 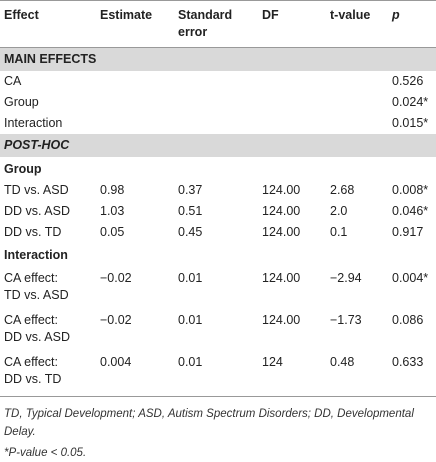 What do you see at coordinates (346, 320) in the screenshot?
I see `cell: −1.73` at bounding box center [346, 320].